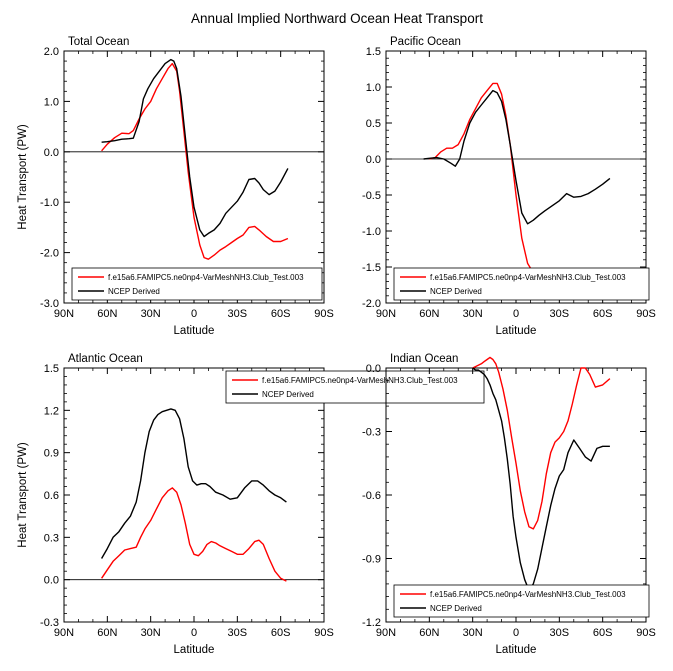 This screenshot has width=673, height=671. Describe the element at coordinates (373, 124) in the screenshot. I see `y-tick-label: 0.5` at that location.